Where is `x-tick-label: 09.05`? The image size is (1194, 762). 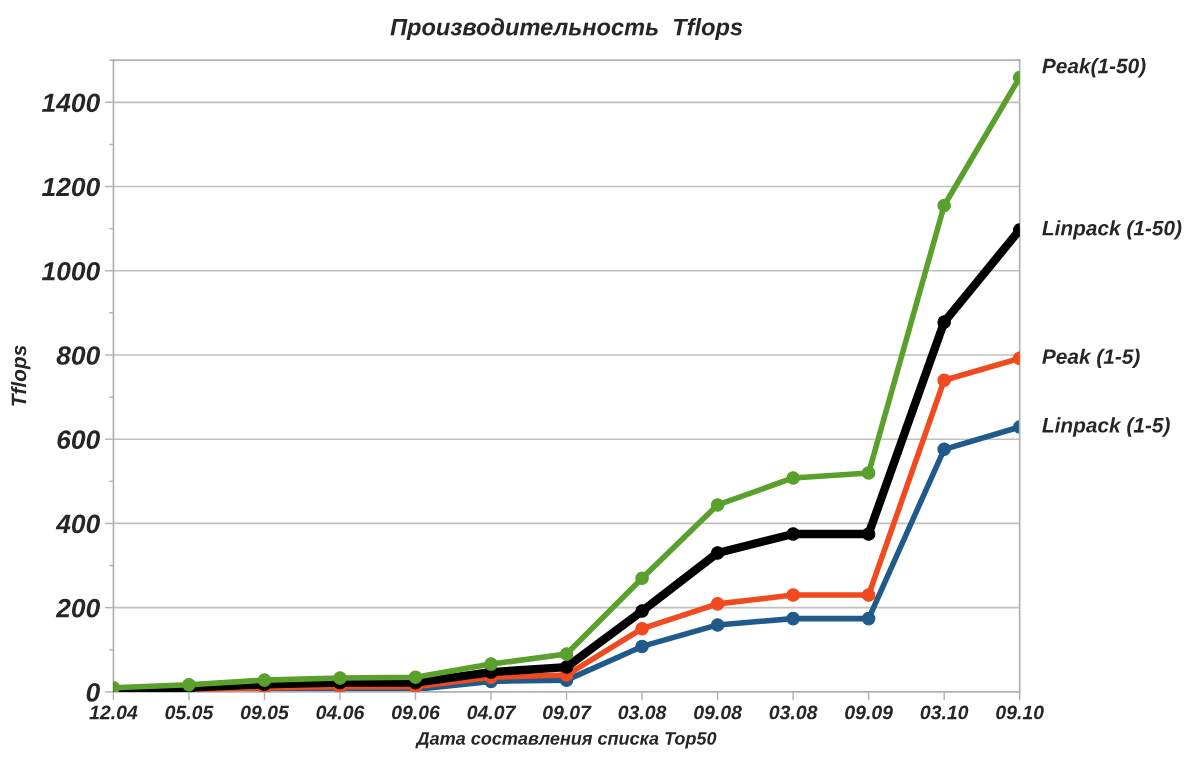 x-tick-label: 09.05 is located at coordinates (265, 712).